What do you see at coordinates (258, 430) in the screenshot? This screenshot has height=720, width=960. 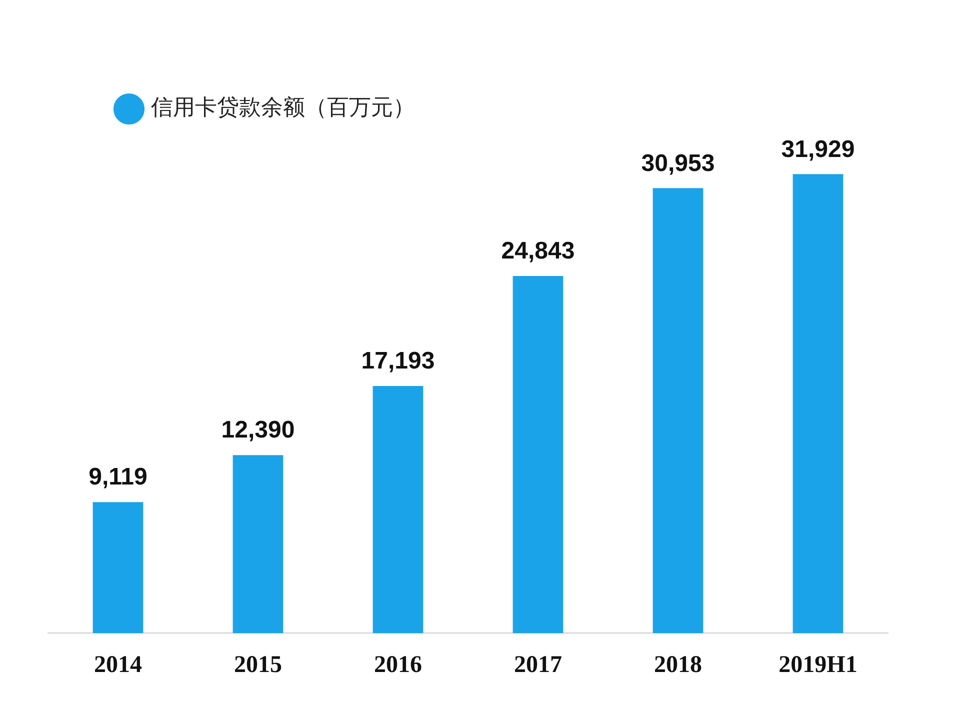 I see `data-label: 12,390` at bounding box center [258, 430].